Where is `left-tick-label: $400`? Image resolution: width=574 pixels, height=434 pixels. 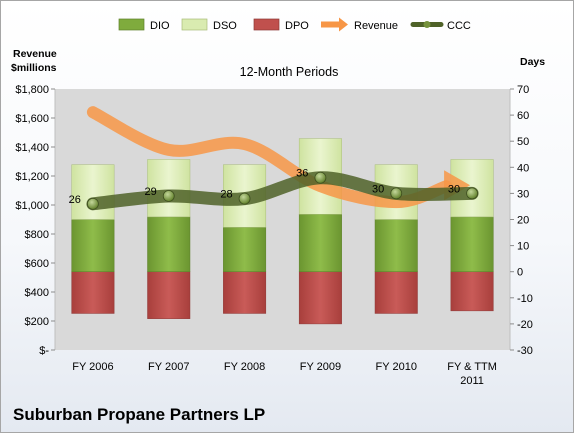 left-tick-label: $400 is located at coordinates (37, 293).